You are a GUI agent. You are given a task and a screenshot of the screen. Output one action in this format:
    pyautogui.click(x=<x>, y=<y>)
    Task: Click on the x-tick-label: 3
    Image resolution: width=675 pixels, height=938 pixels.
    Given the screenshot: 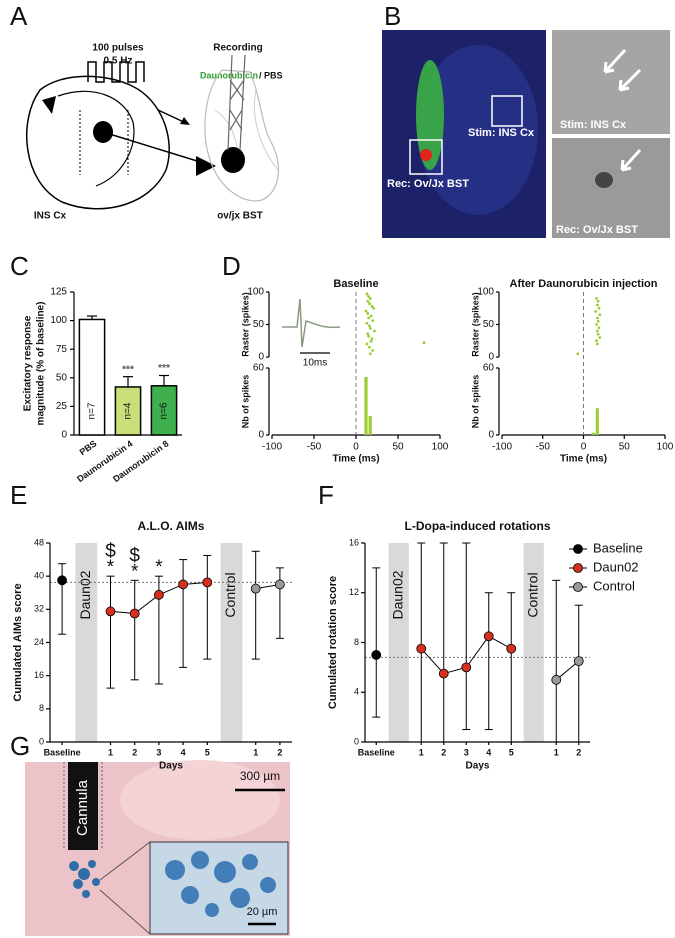 What is the action you would take?
    pyautogui.click(x=158, y=752)
    